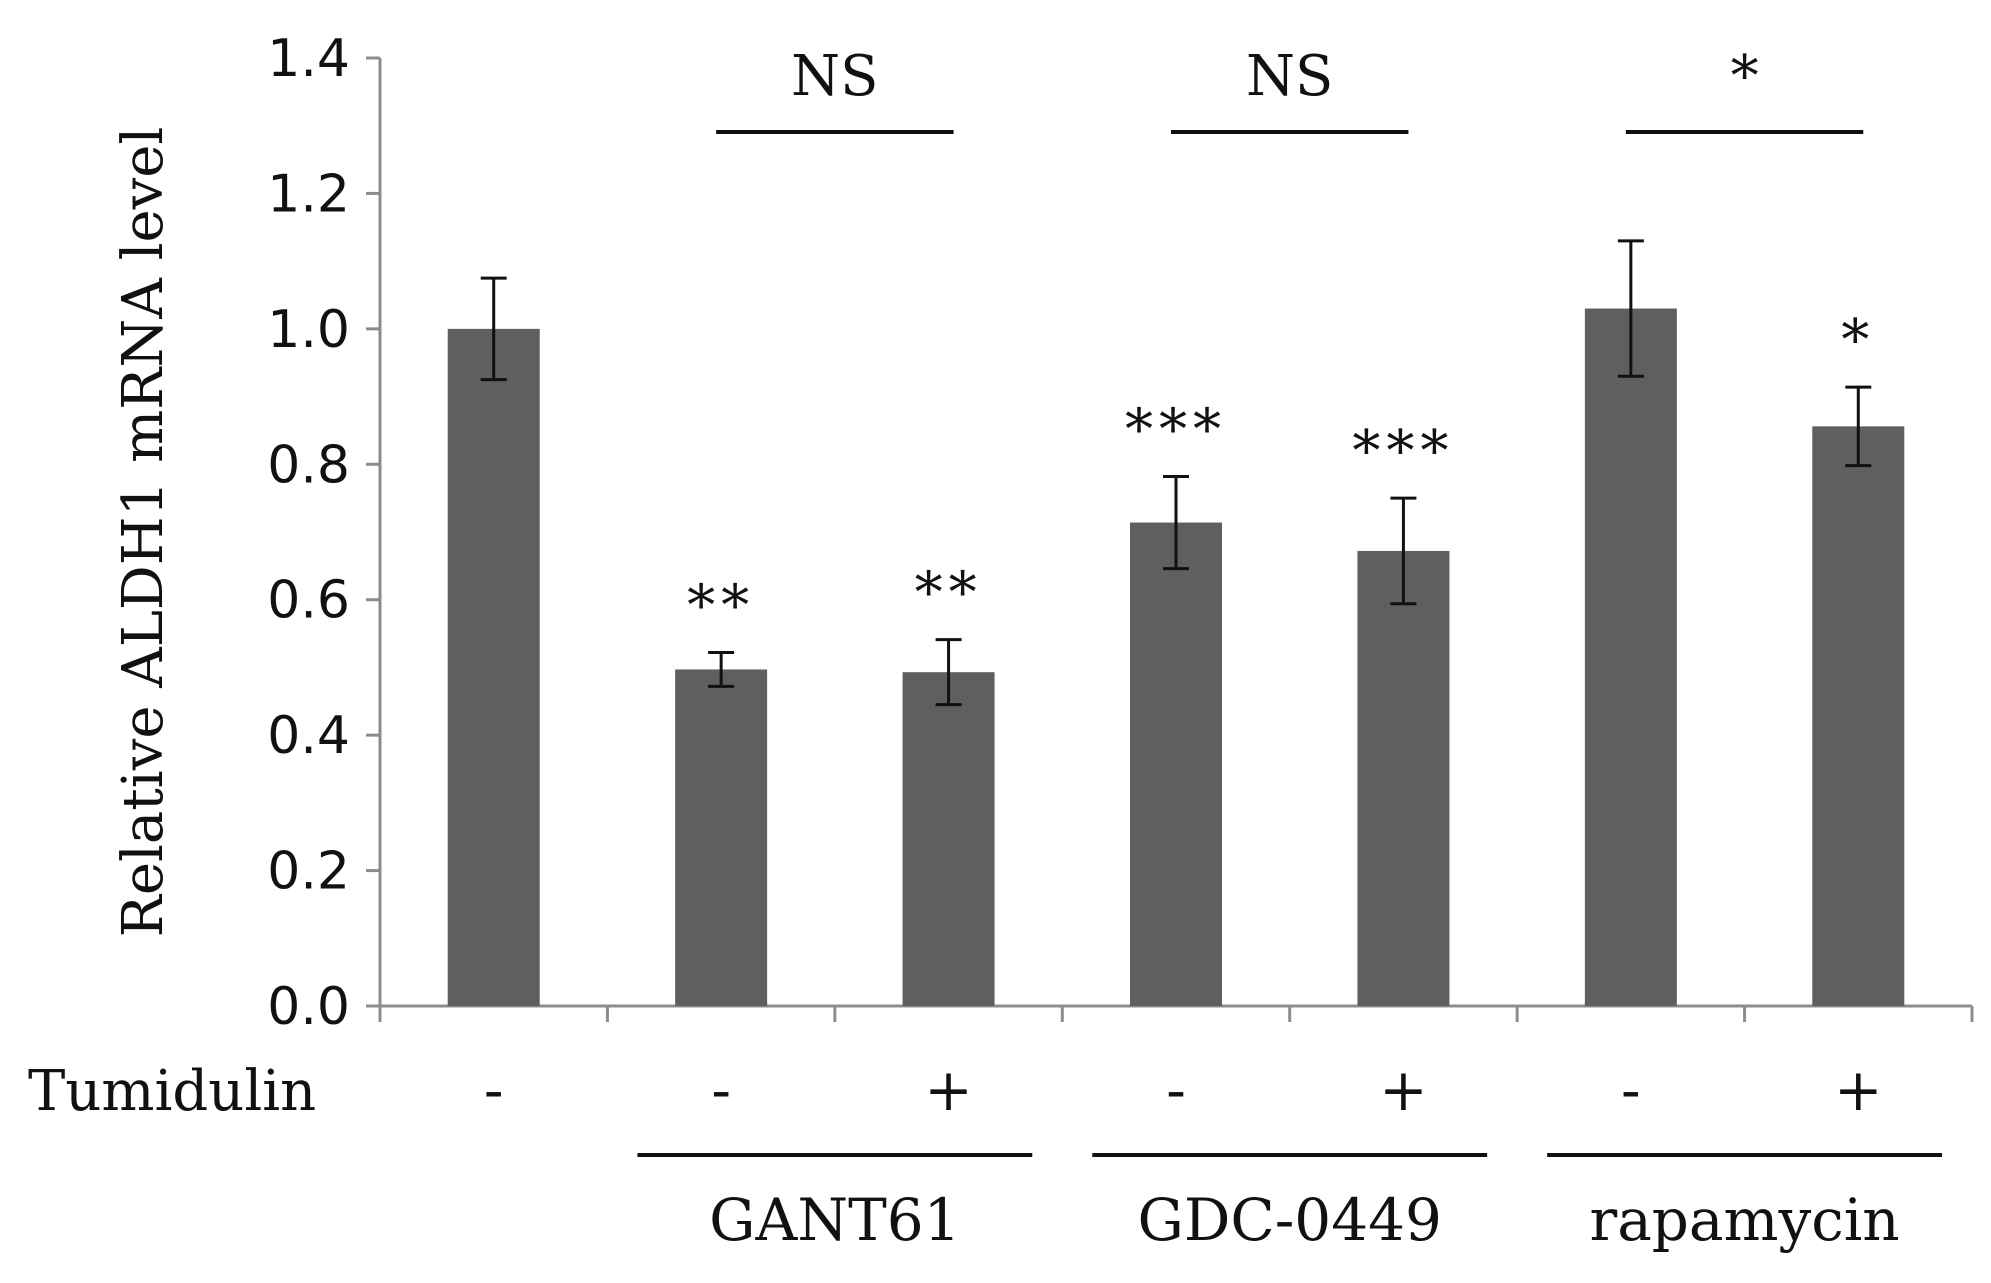 This screenshot has height=1283, width=1991. Describe the element at coordinates (308, 59) in the screenshot. I see `y-tick-label: 1.4` at that location.